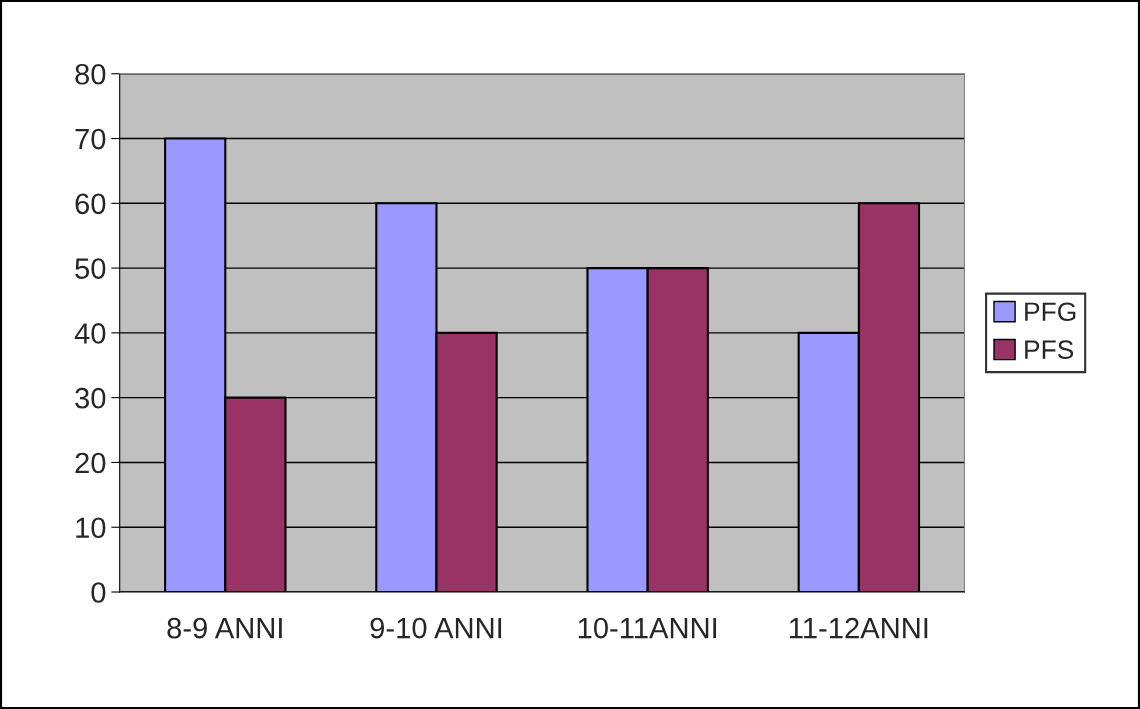 Image resolution: width=1140 pixels, height=709 pixels. I want to click on legend-label: PFS, so click(1049, 349).